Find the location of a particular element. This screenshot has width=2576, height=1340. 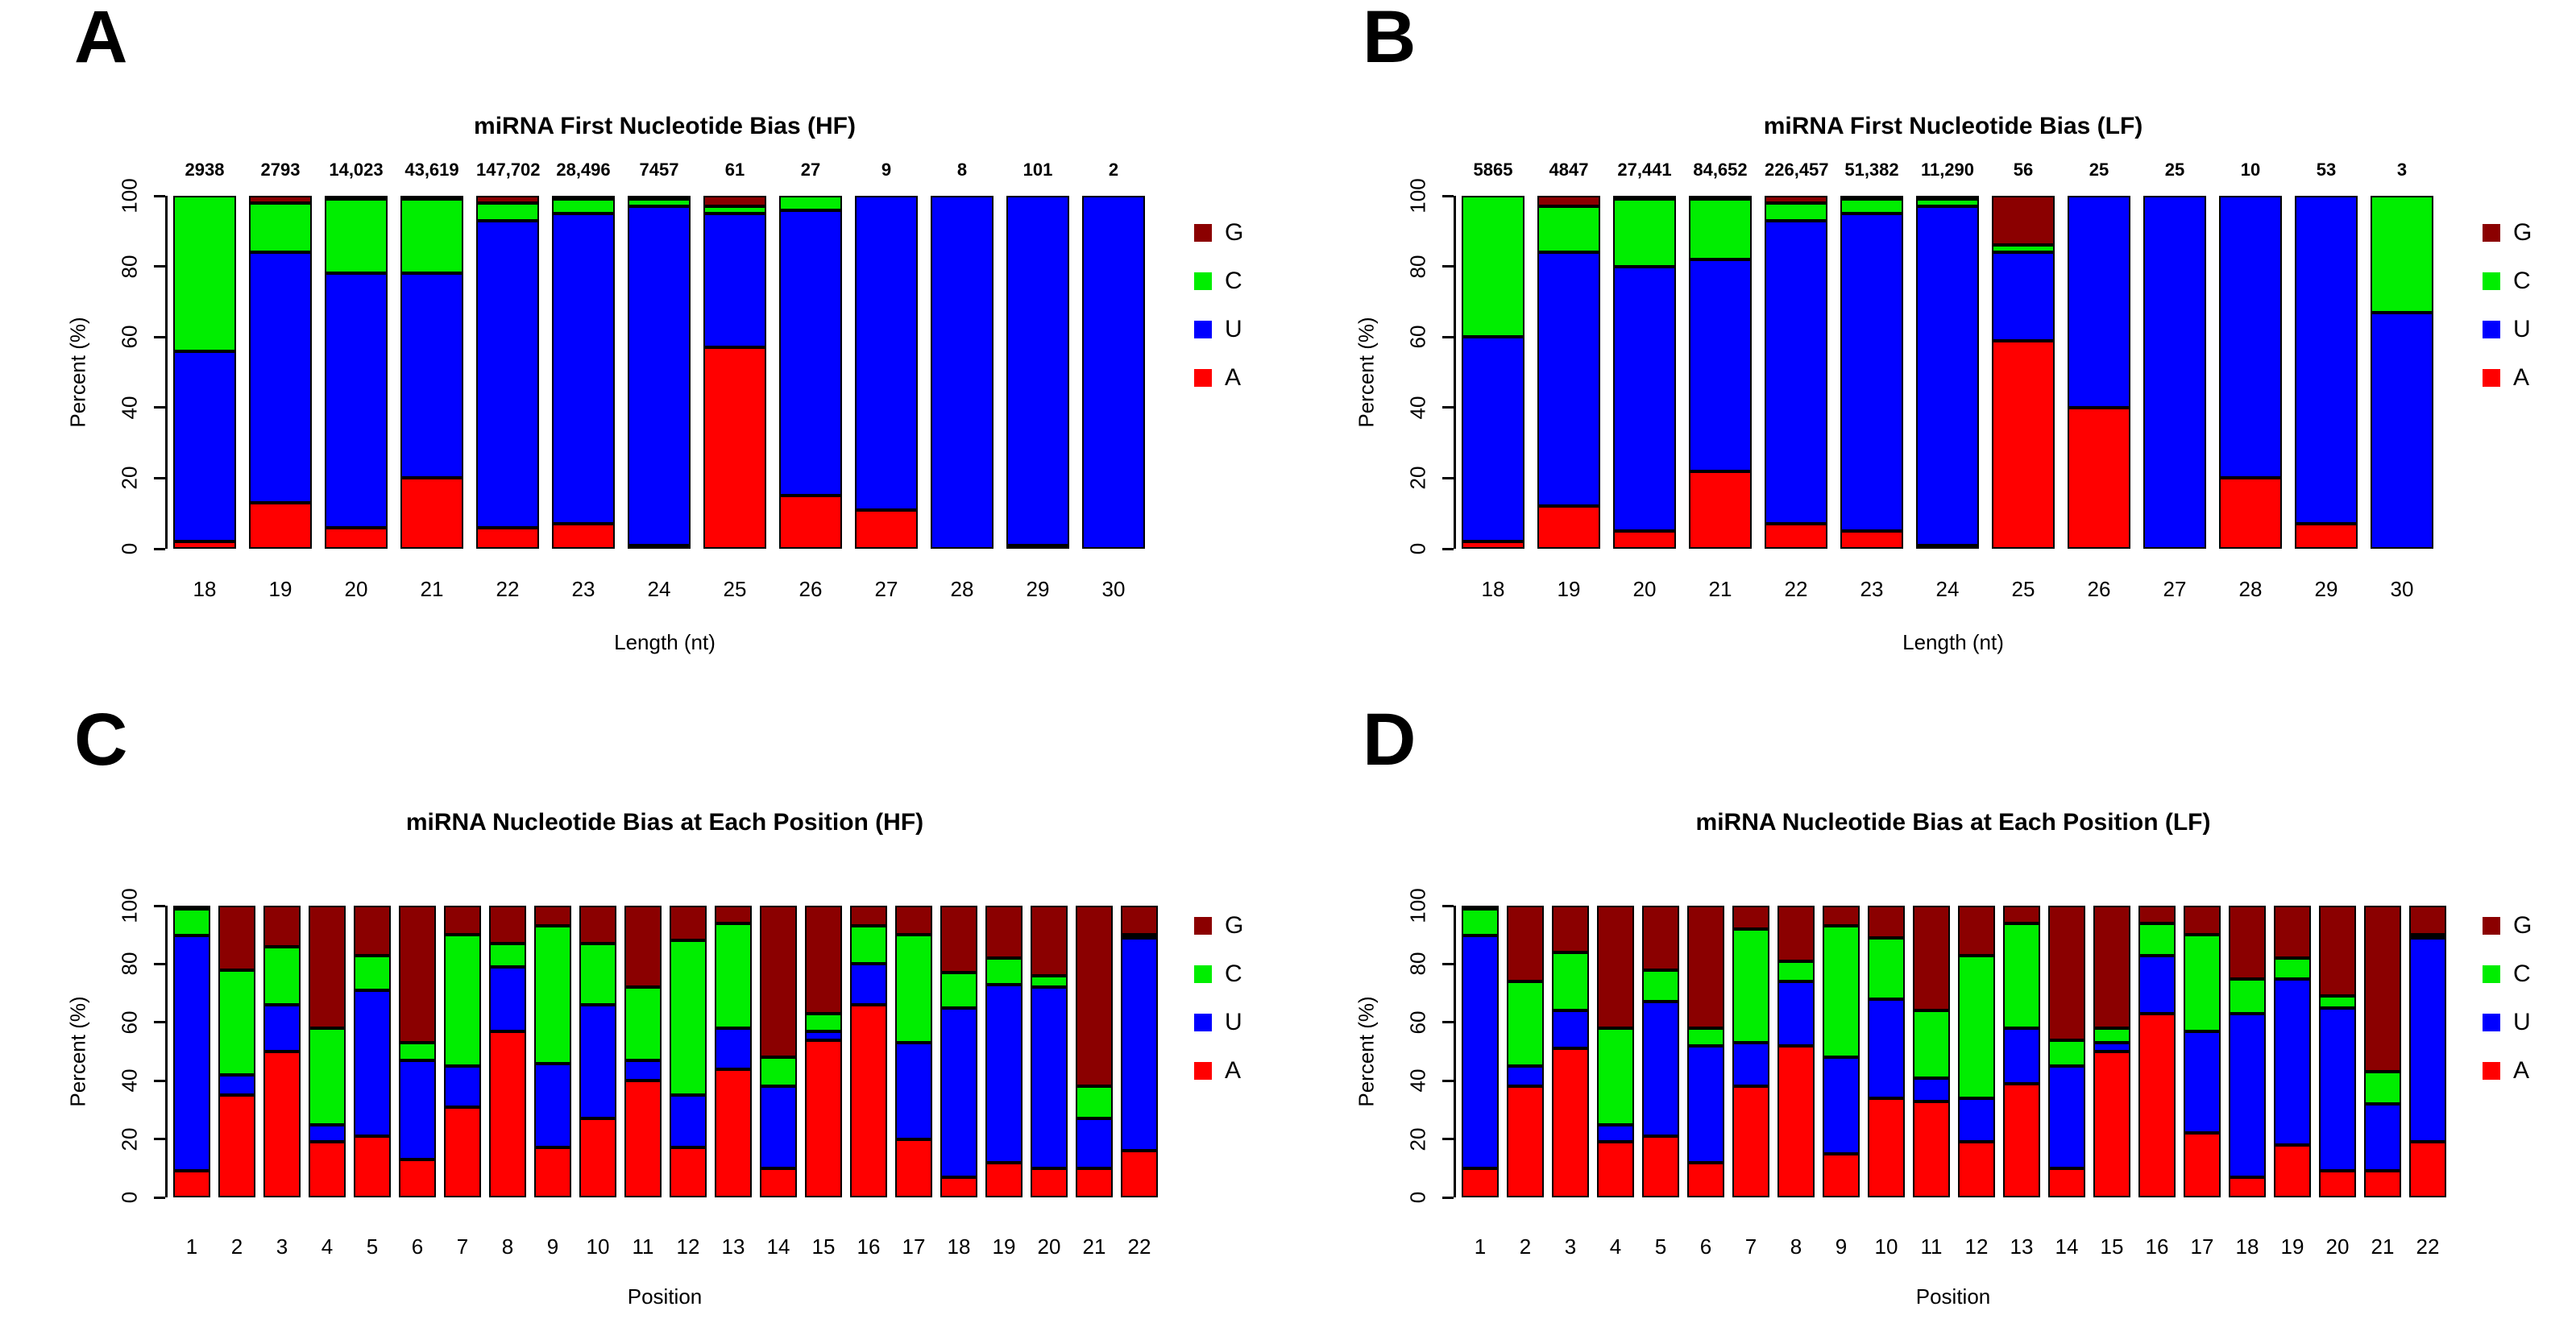

legend-item-g: G is located at coordinates (2507, 233).